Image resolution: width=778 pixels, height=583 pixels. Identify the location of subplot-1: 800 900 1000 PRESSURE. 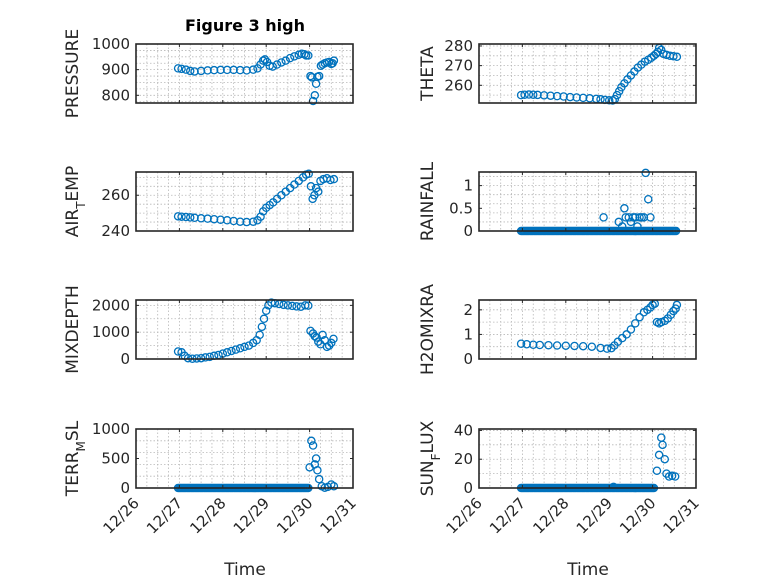
(208, 73).